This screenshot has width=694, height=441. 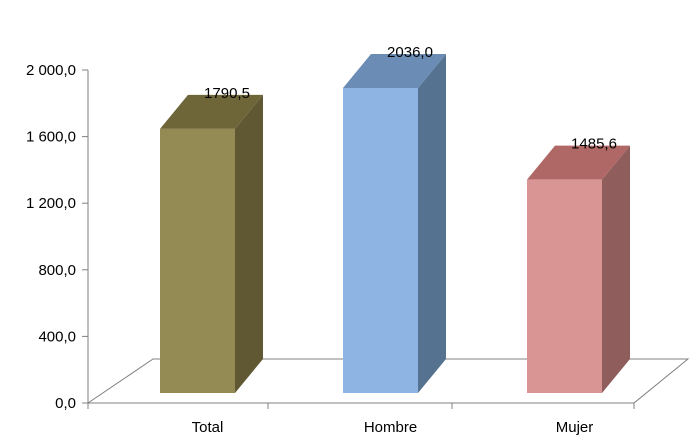 I want to click on bar-mujer, so click(x=578, y=269).